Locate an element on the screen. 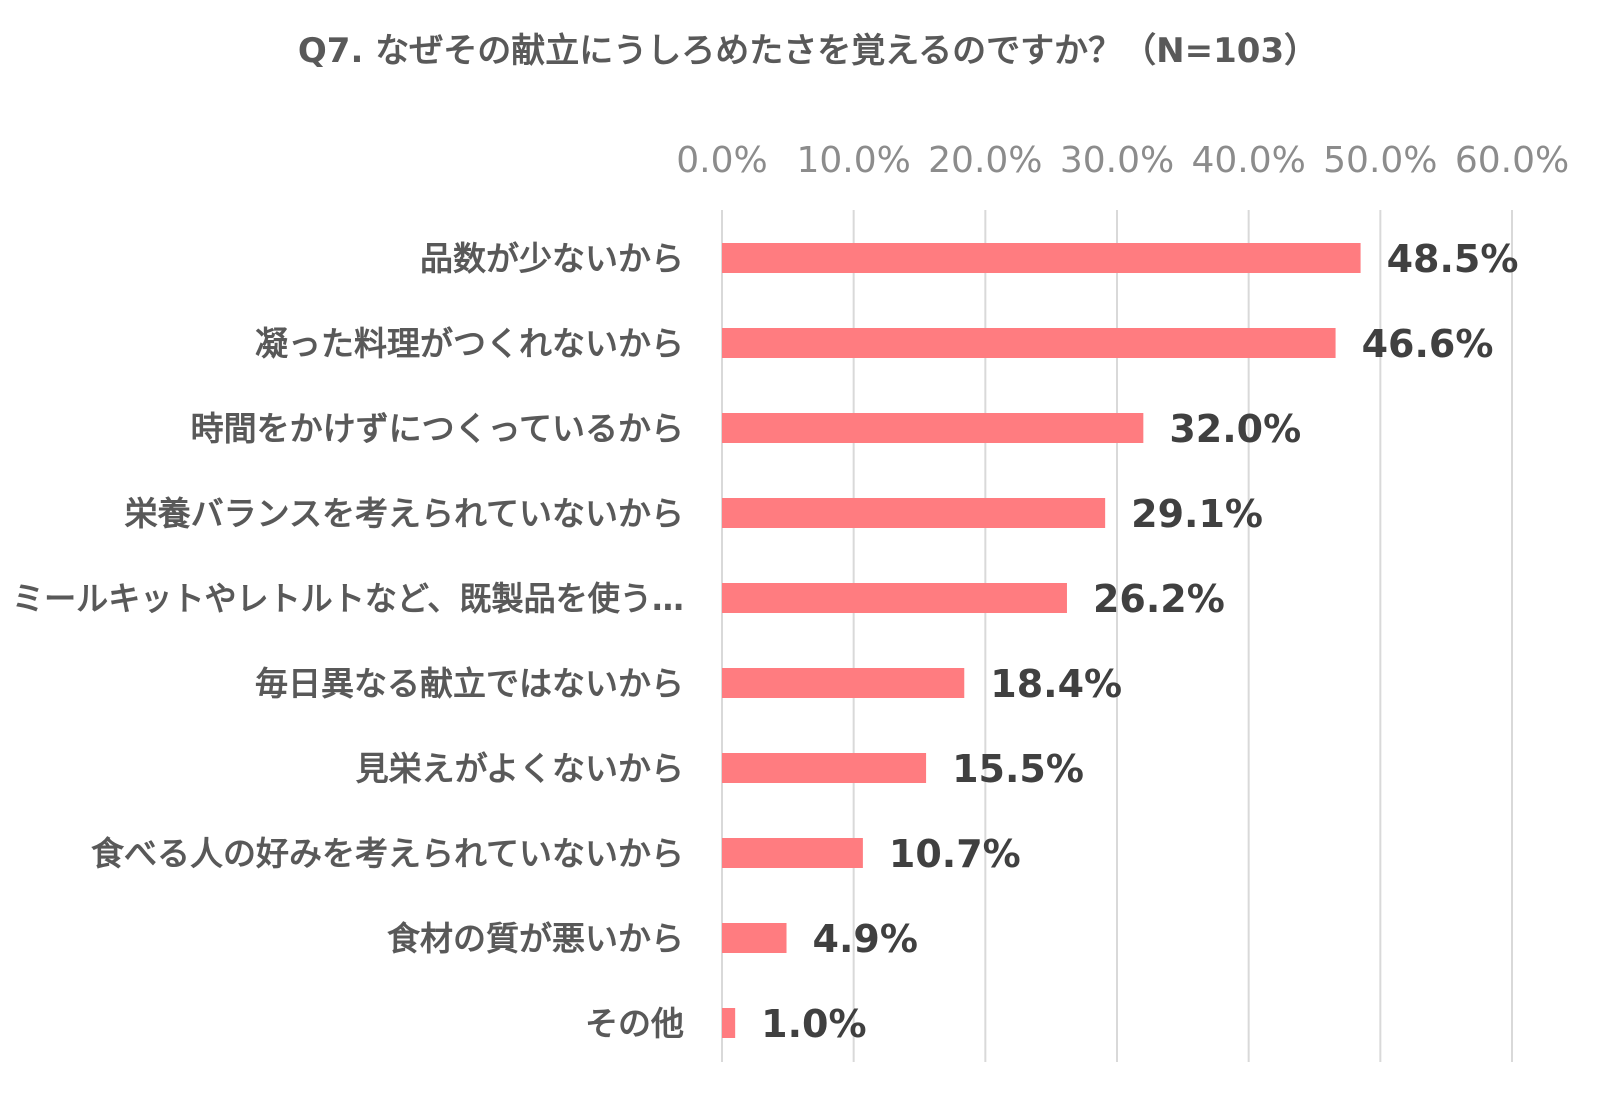 The image size is (1616, 1105). data-label-6: 15.5% is located at coordinates (1018, 769).